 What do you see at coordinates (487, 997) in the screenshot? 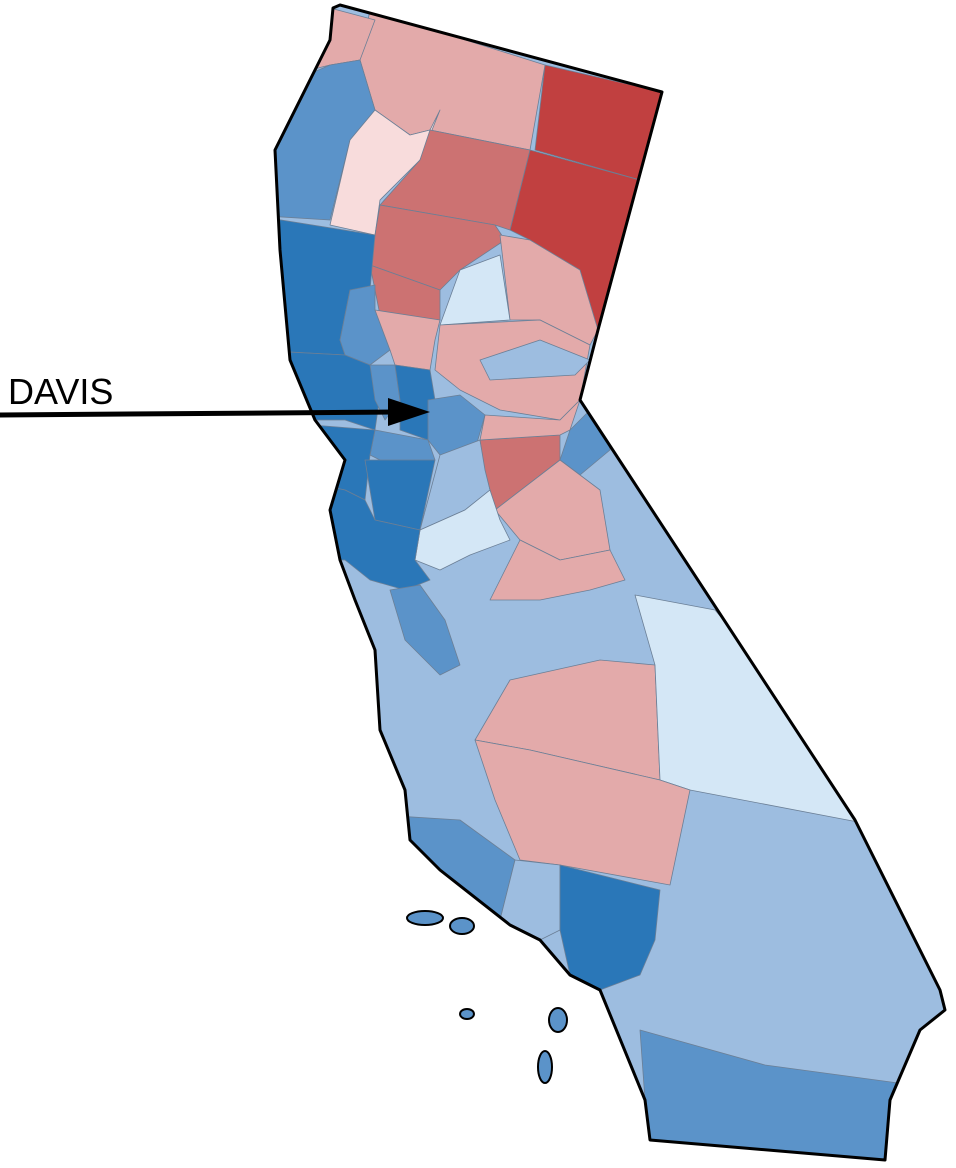
I see `islands` at bounding box center [487, 997].